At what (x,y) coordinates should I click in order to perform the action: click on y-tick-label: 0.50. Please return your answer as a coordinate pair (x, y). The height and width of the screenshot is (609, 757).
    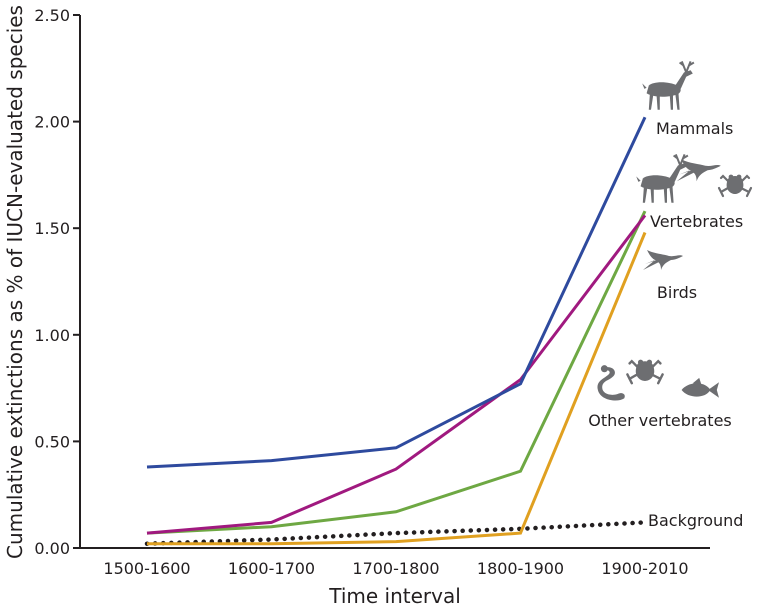
    Looking at the image, I should click on (52, 441).